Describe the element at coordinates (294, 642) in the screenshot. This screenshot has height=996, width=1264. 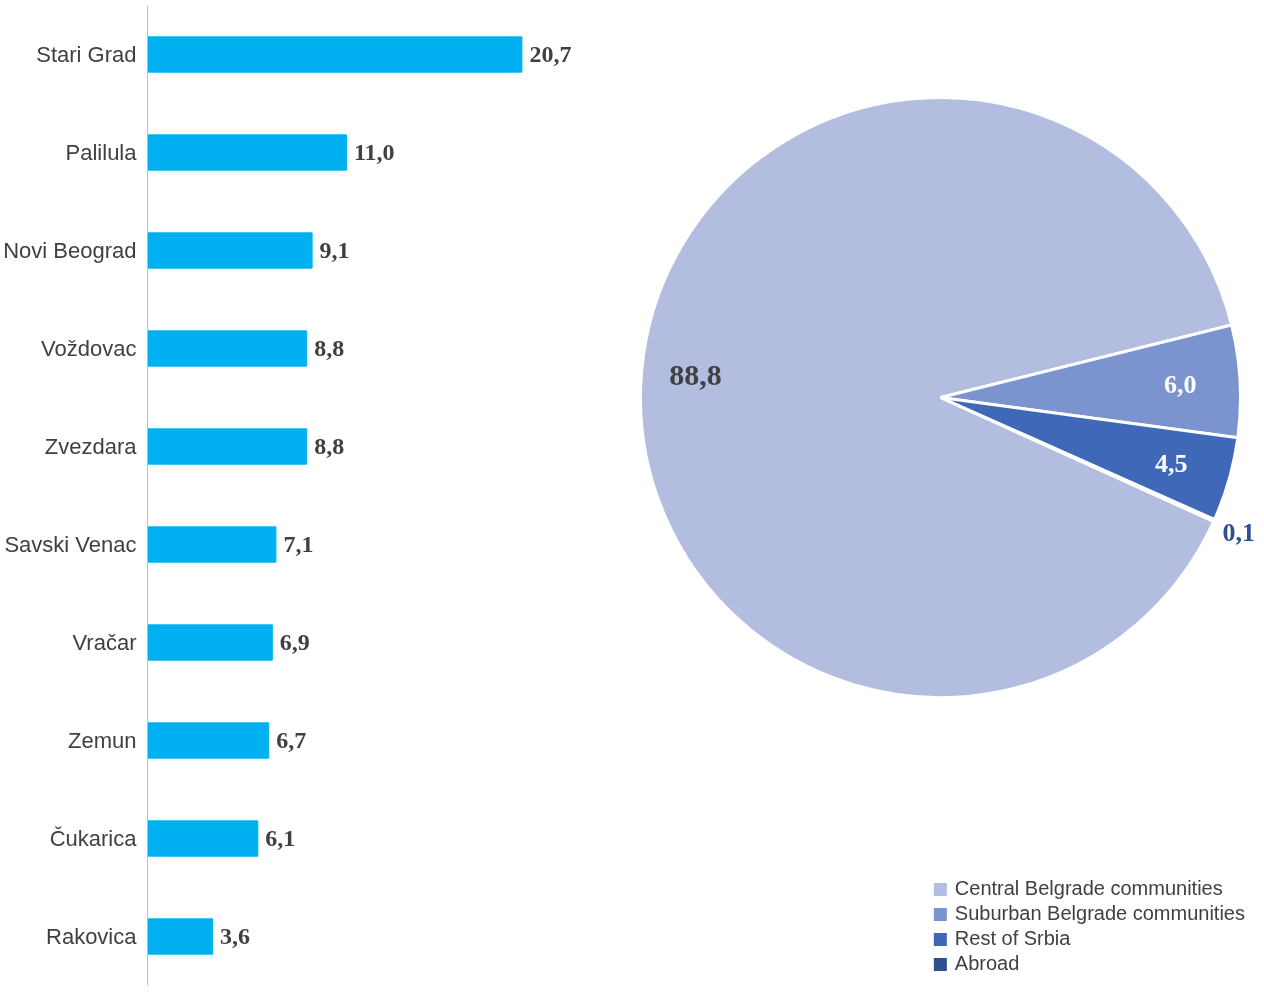
I see `data-label: 6,9` at that location.